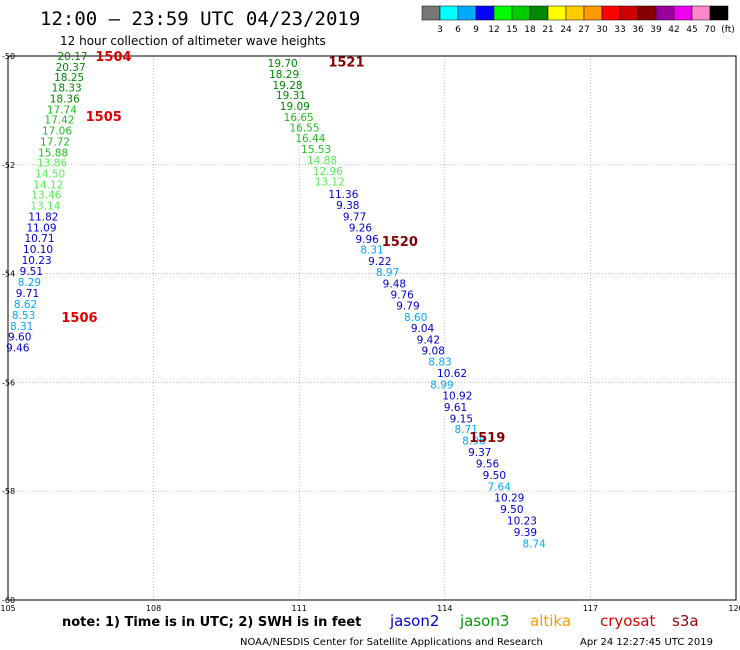 The height and width of the screenshot is (650, 740). What do you see at coordinates (547, 30) in the screenshot?
I see `colorbar-label: 21` at bounding box center [547, 30].